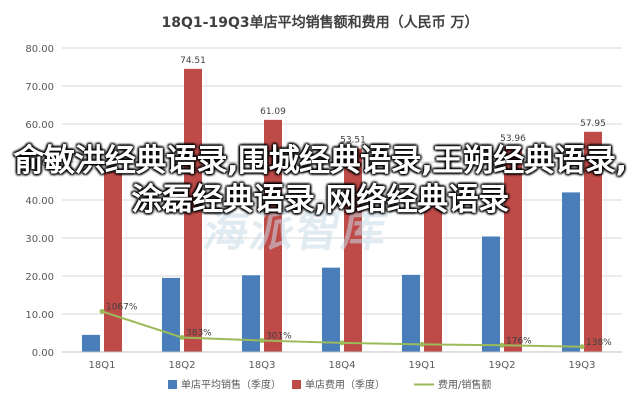 This screenshot has width=640, height=405. What do you see at coordinates (39, 239) in the screenshot?
I see `y-tick-label: 30.00` at bounding box center [39, 239].